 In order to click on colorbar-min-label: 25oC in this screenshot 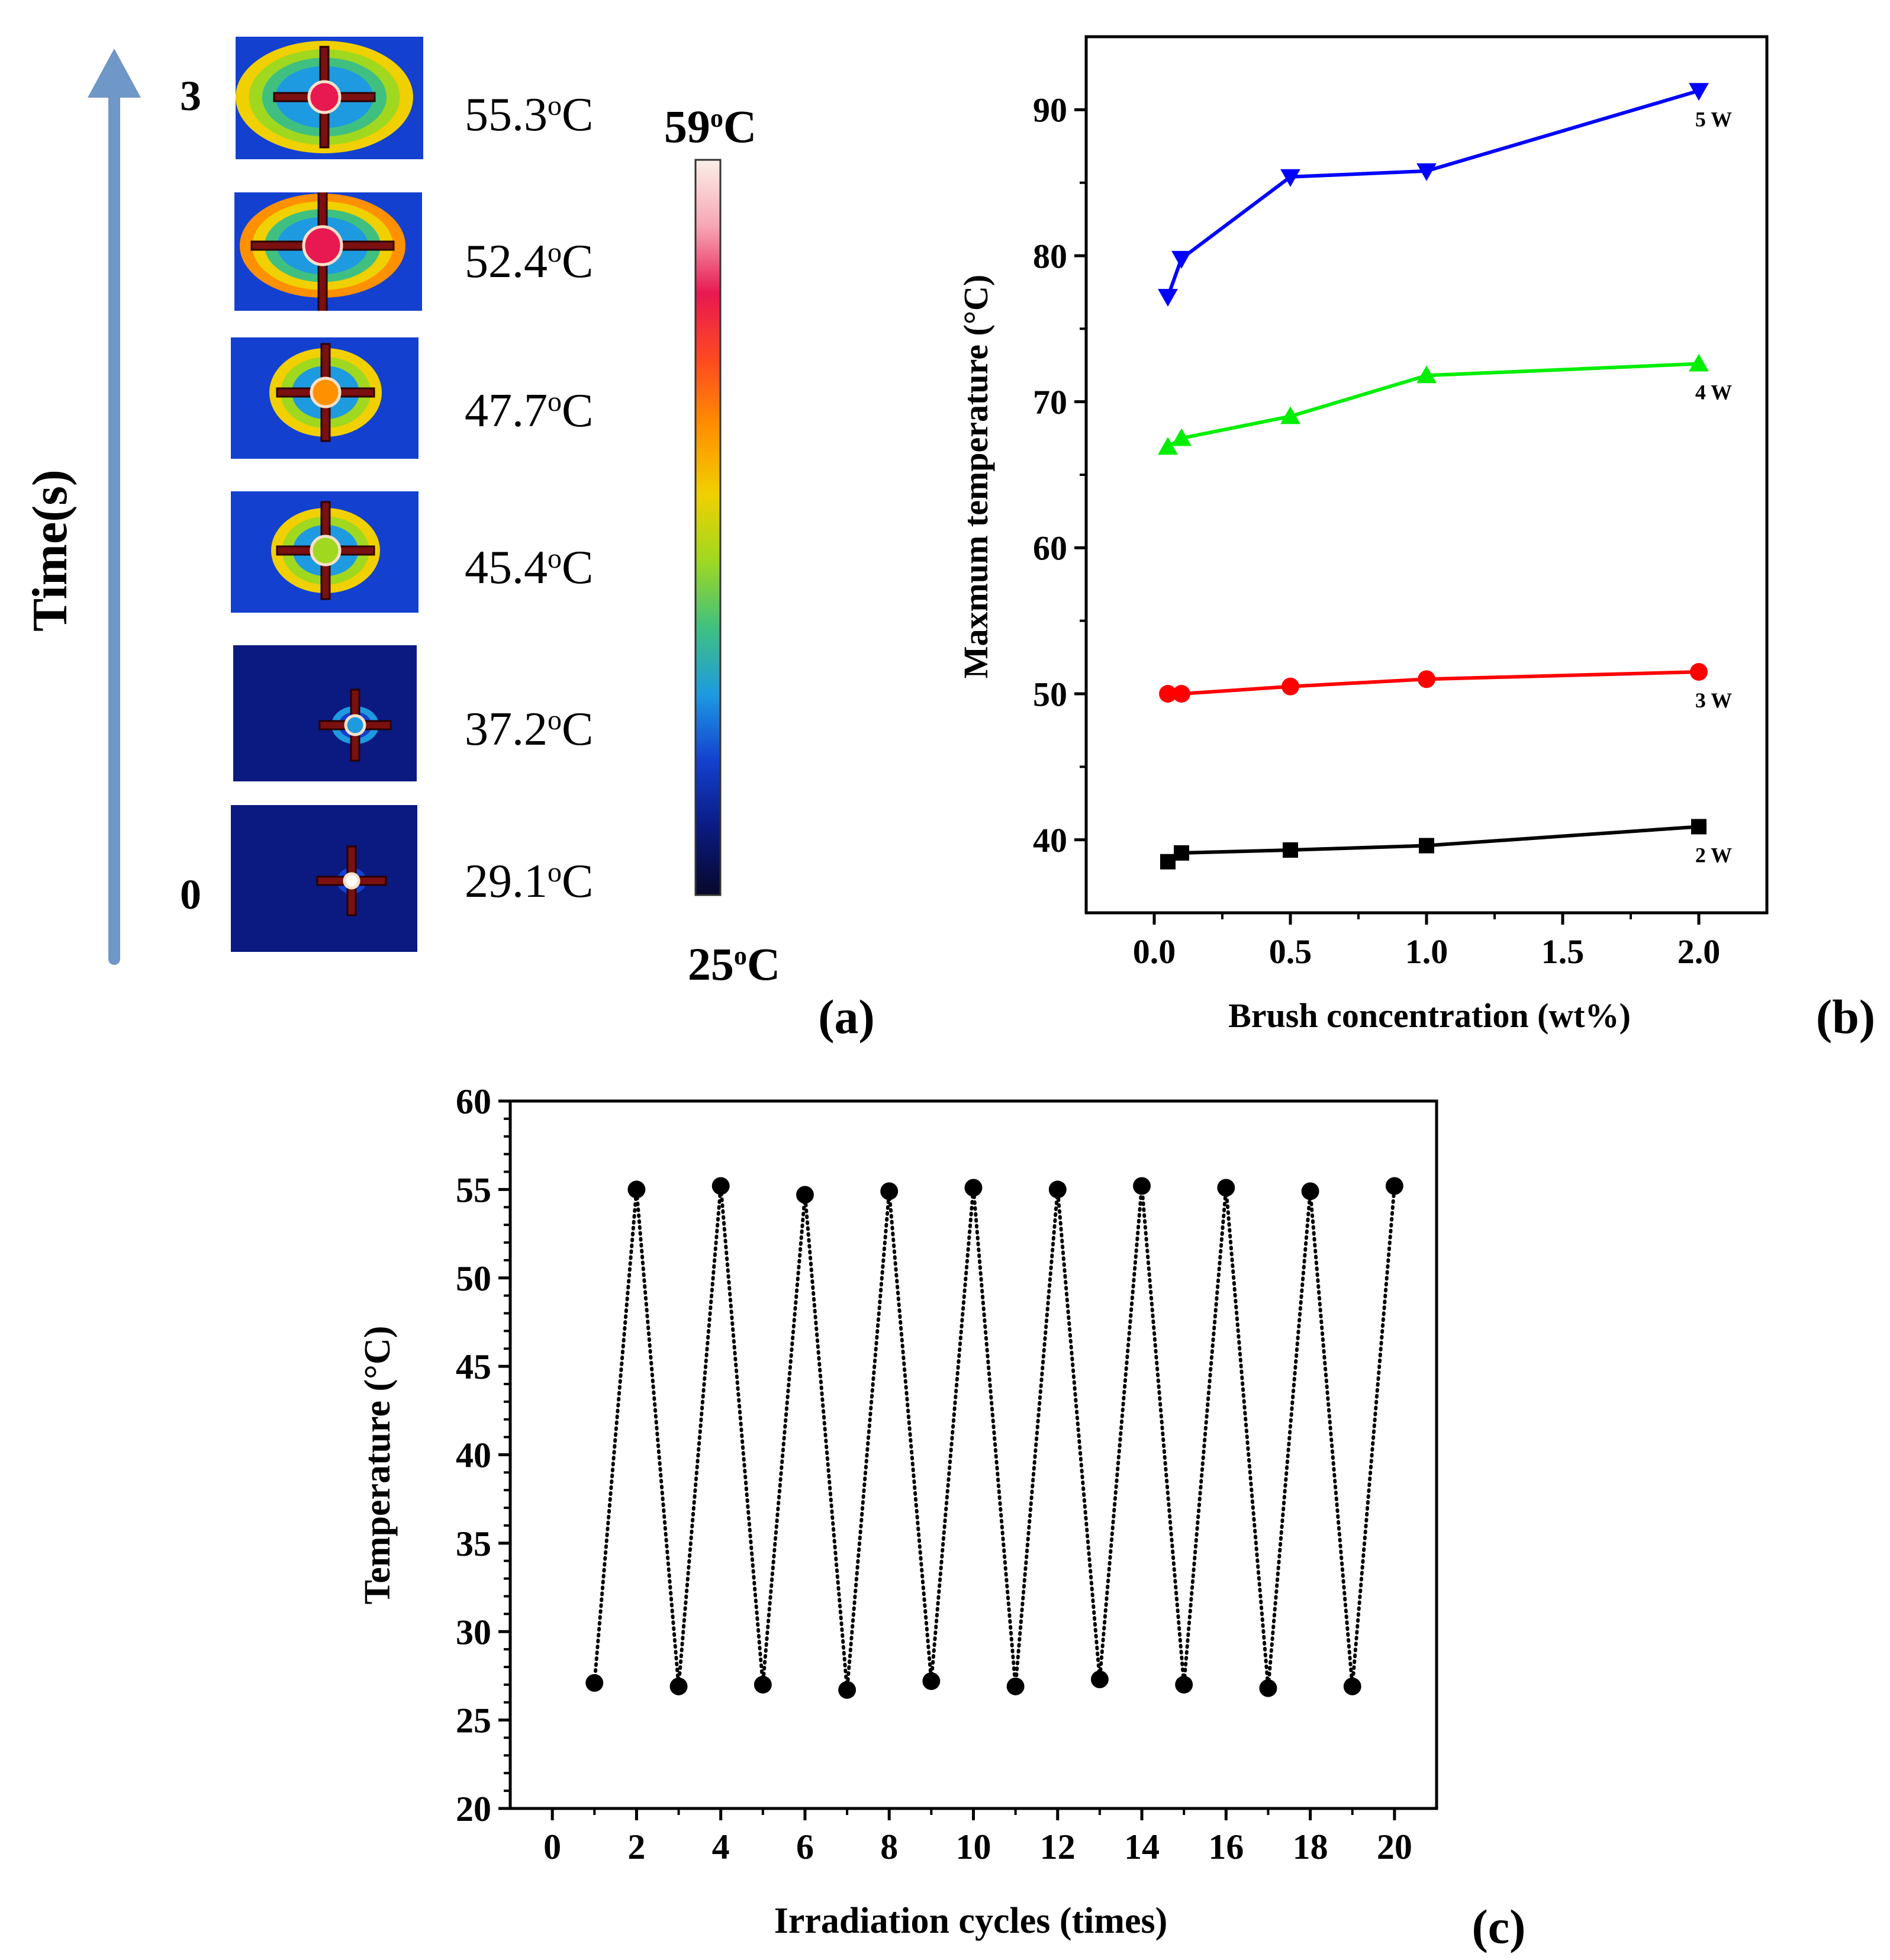, I will do `click(734, 964)`.